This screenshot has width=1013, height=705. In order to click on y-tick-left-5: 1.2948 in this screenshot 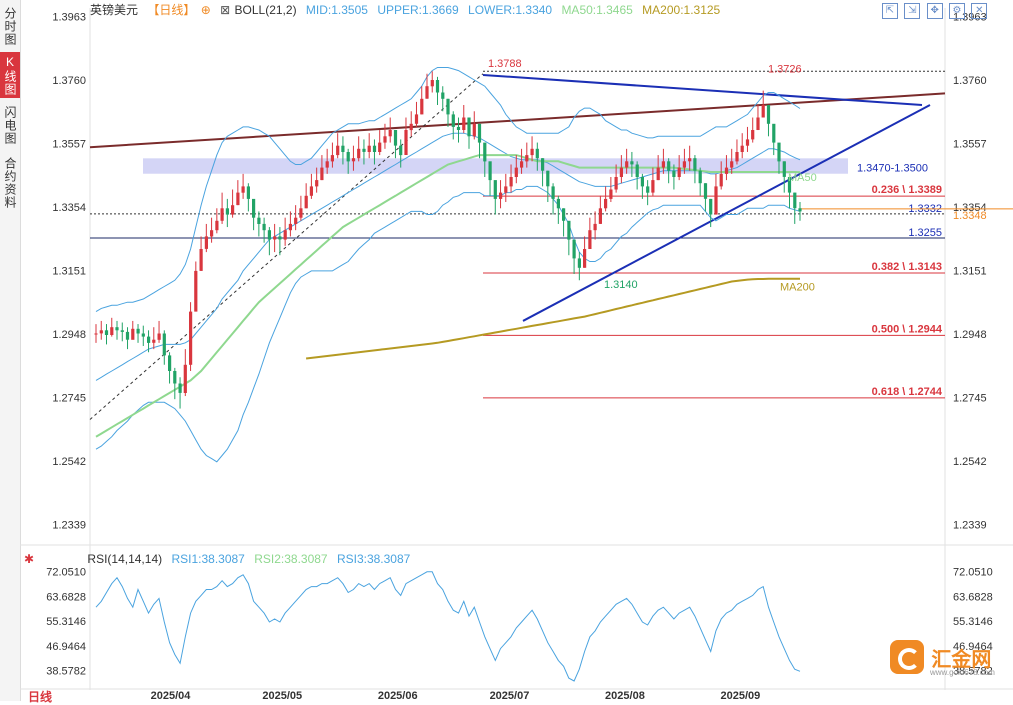, I will do `click(69, 335)`.